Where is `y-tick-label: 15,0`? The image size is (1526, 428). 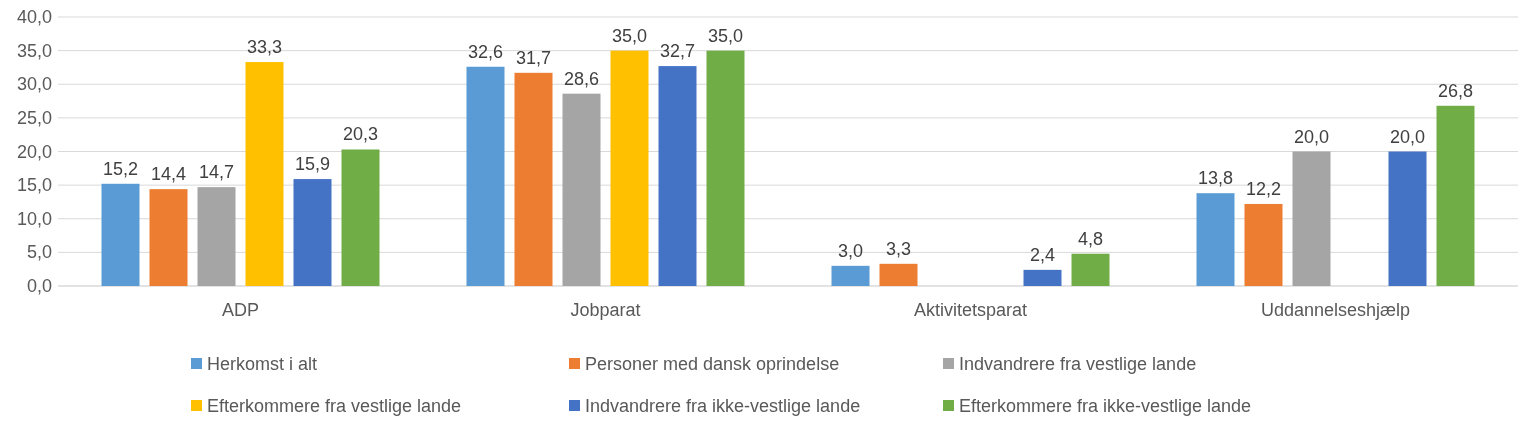
y-tick-label: 15,0 is located at coordinates (34, 185).